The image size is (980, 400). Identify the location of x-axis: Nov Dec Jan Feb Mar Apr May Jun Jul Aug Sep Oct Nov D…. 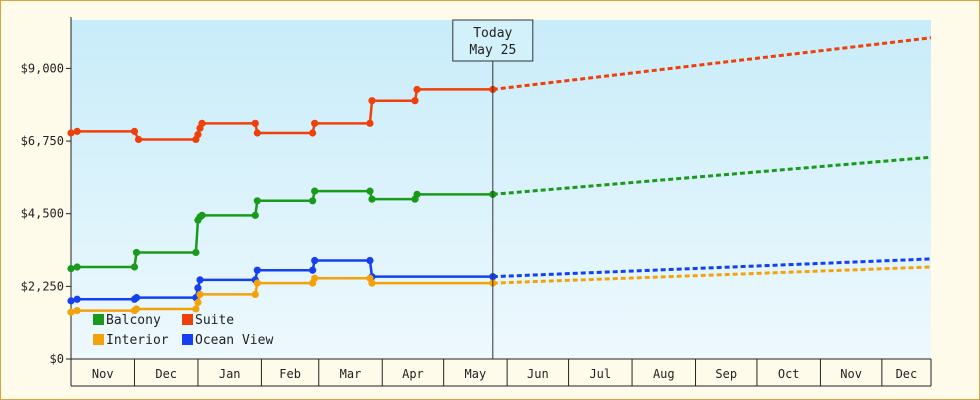
(501, 372).